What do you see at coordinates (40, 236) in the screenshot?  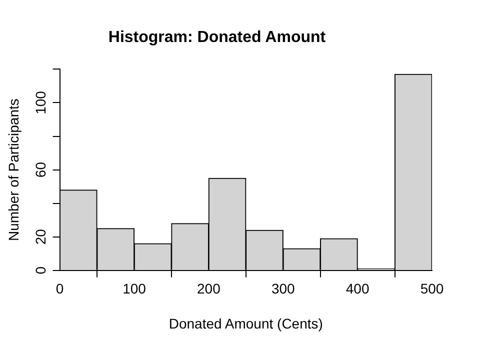 I see `y-tick-label: 20` at bounding box center [40, 236].